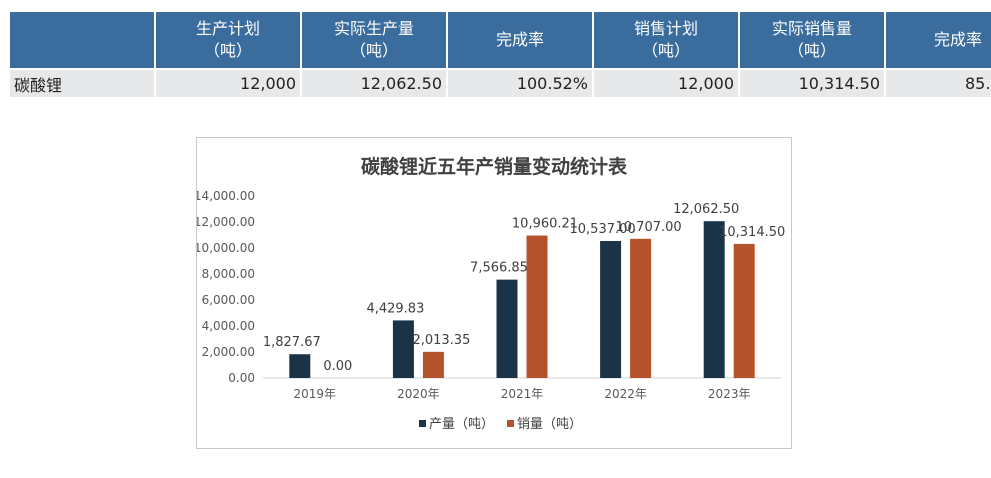 This screenshot has height=478, width=991. I want to click on data-label-sales: 0.00, so click(337, 366).